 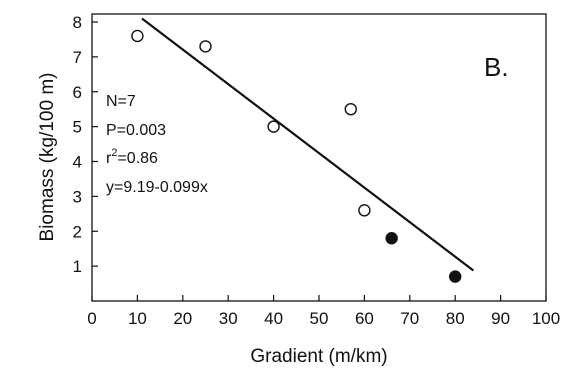 I want to click on y-tick-label: 6, so click(x=77, y=92).